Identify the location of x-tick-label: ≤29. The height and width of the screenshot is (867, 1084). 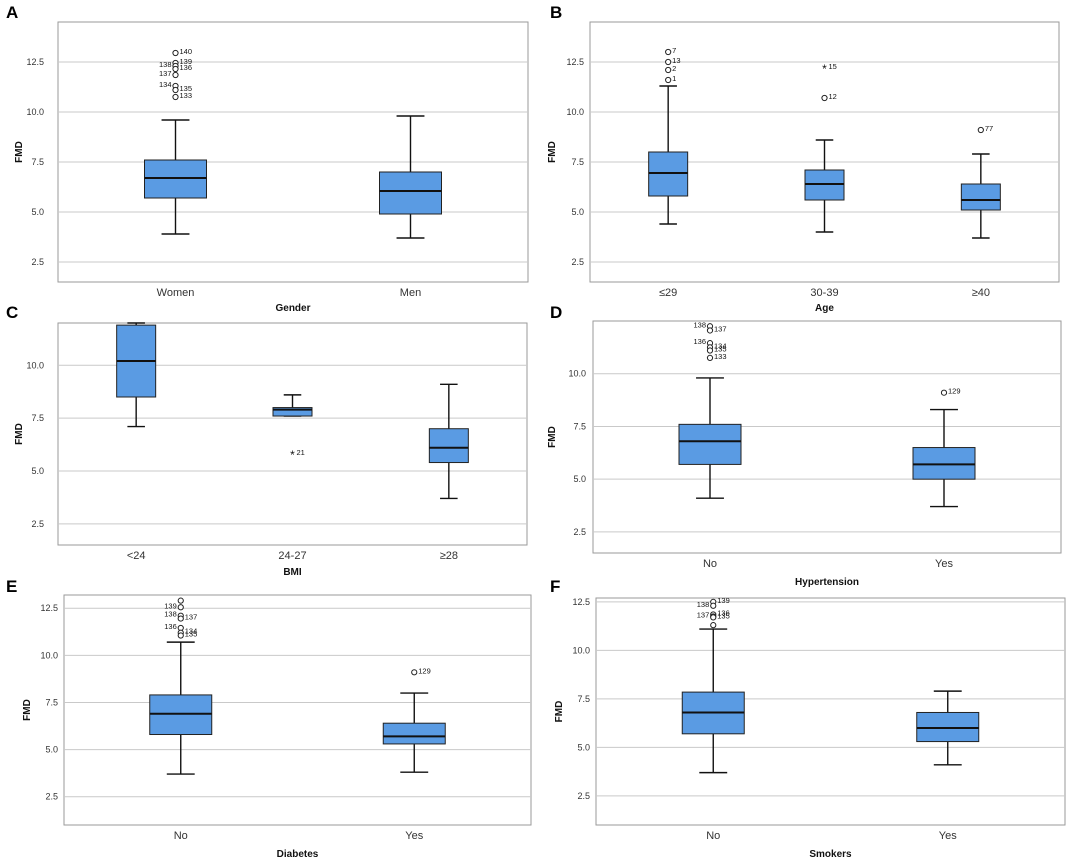
(668, 293).